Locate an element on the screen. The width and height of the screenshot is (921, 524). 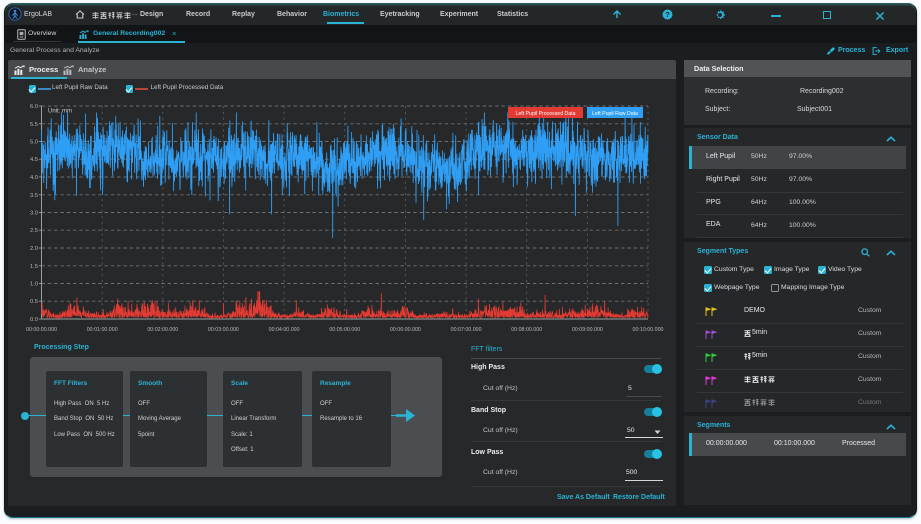
svg-text: 00:00:00.000 is located at coordinates (41, 330).